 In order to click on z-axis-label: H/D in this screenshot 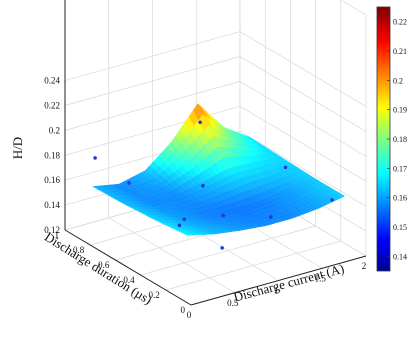, I will do `click(17, 148)`.